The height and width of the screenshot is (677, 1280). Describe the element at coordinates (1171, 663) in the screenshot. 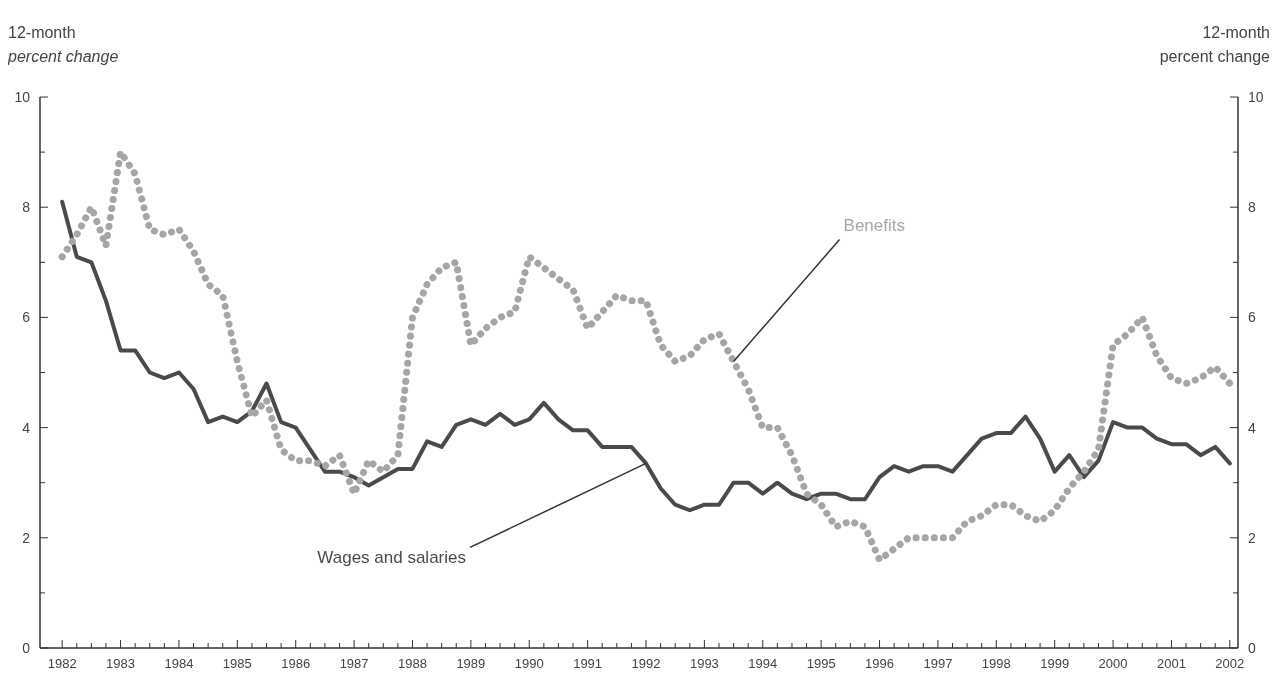

I see `x-tick-label: 2001` at that location.